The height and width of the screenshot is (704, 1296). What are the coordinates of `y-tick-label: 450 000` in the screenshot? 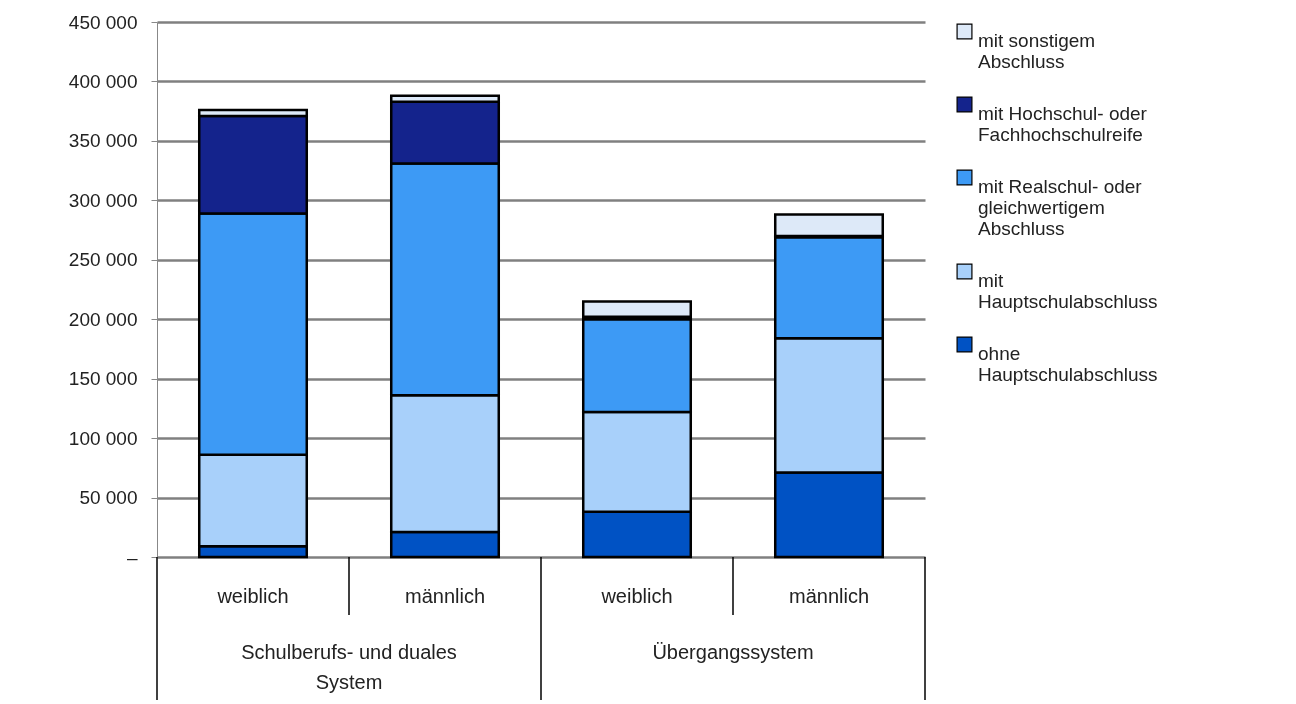 It's located at (103, 22).